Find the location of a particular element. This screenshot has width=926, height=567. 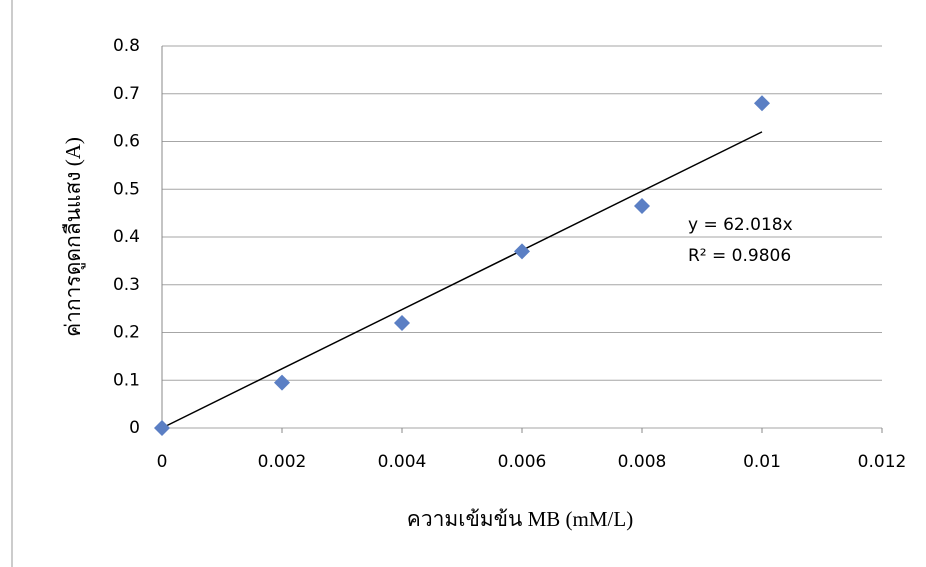

y-tick-label: 0.6 is located at coordinates (126, 142).